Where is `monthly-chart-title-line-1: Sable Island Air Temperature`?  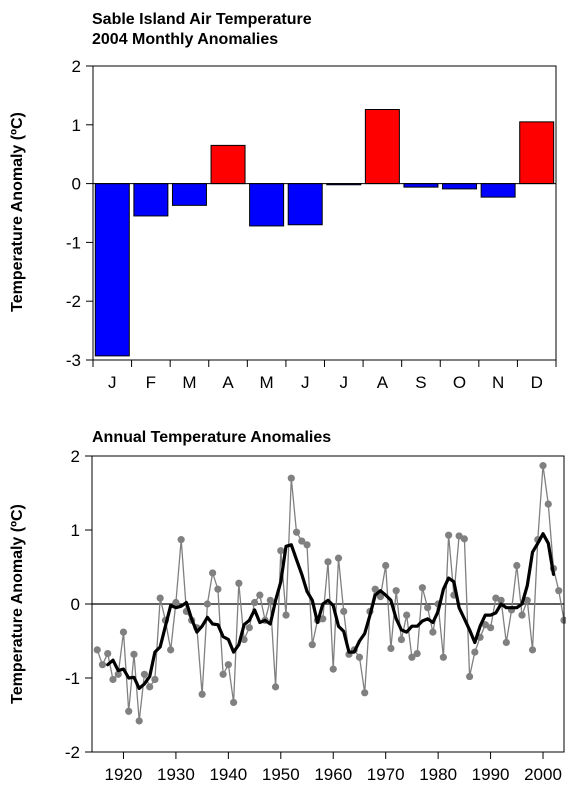 monthly-chart-title-line-1: Sable Island Air Temperature is located at coordinates (202, 19).